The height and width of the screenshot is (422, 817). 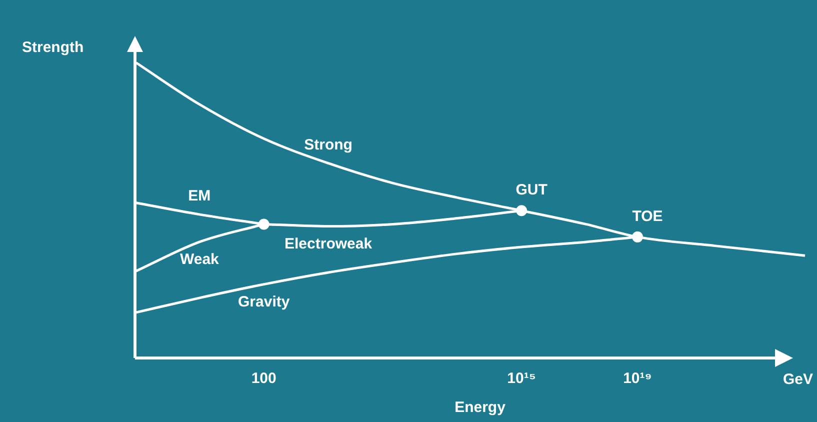 I want to click on x-tick-label: 10¹⁵, so click(x=521, y=379).